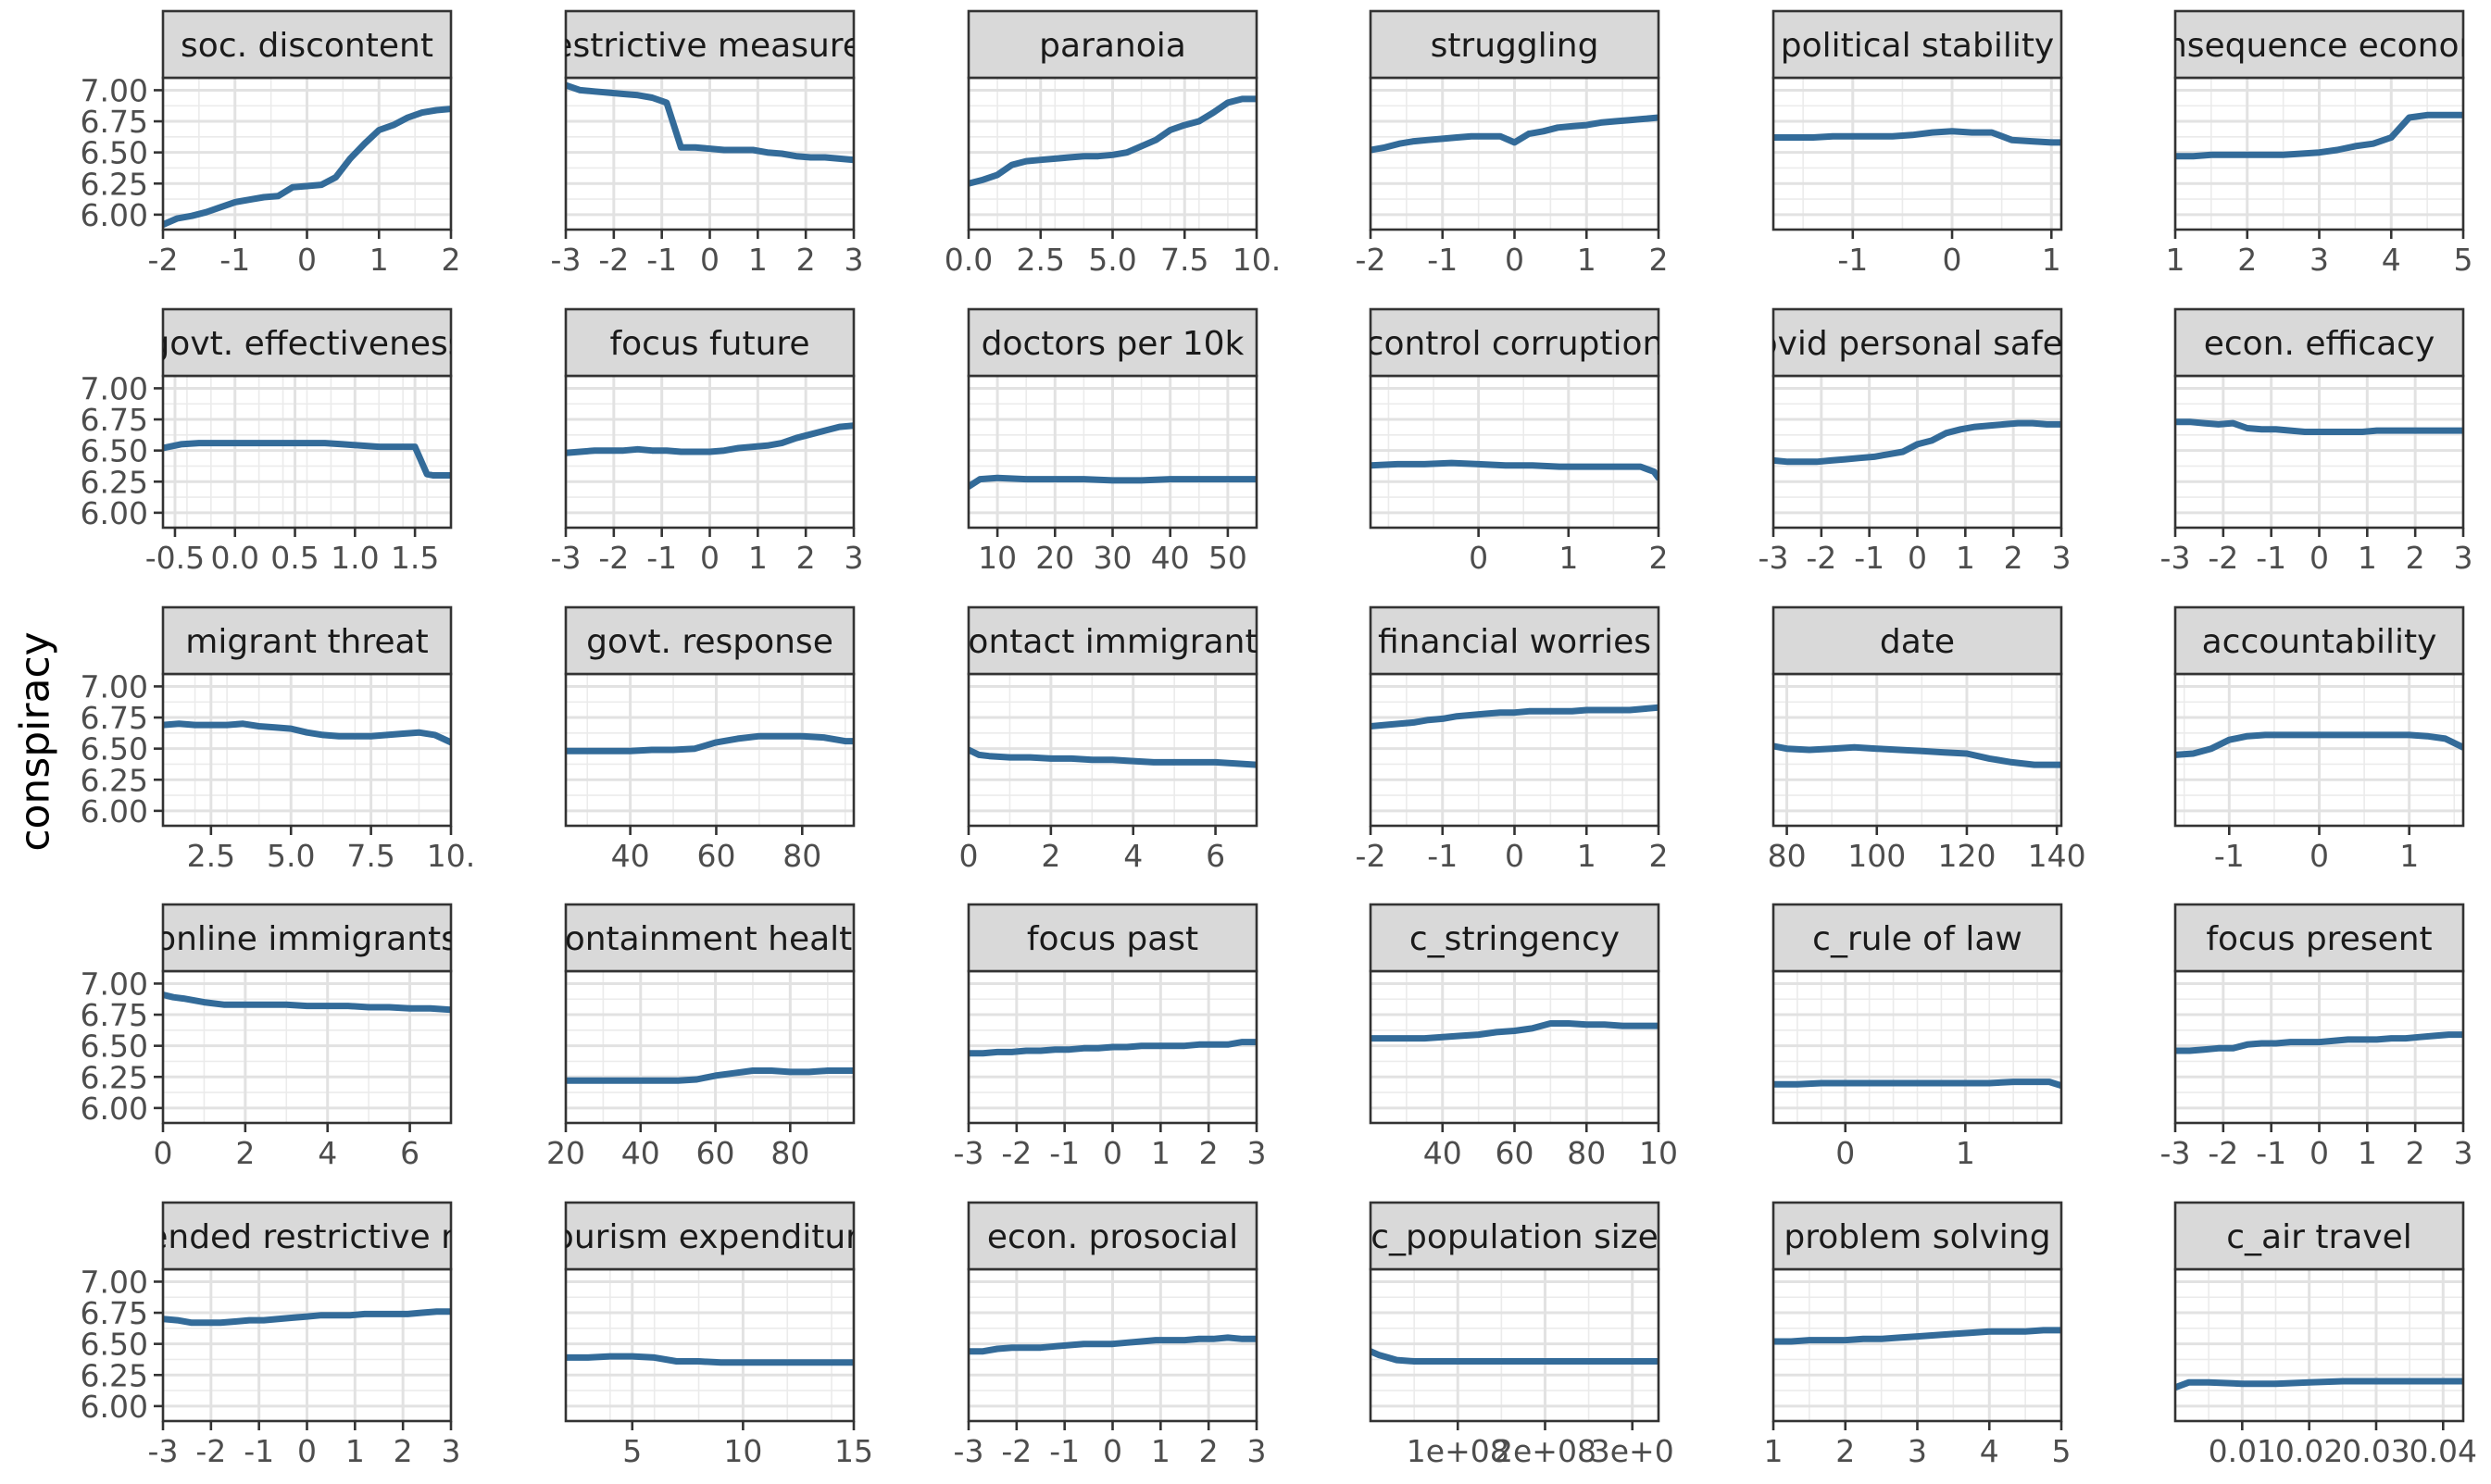 Image resolution: width=2491 pixels, height=1484 pixels. What do you see at coordinates (355, 558) in the screenshot?
I see `x-tick-label: 1.0` at bounding box center [355, 558].